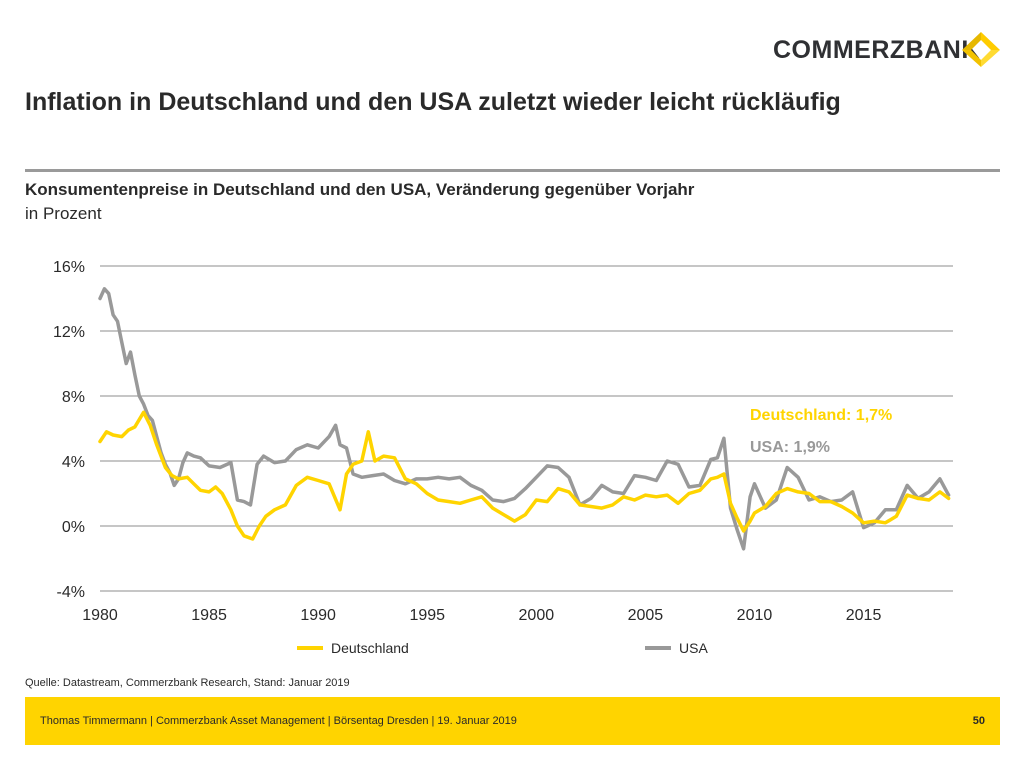  I want to click on y-tick-label: 4%, so click(73, 462).